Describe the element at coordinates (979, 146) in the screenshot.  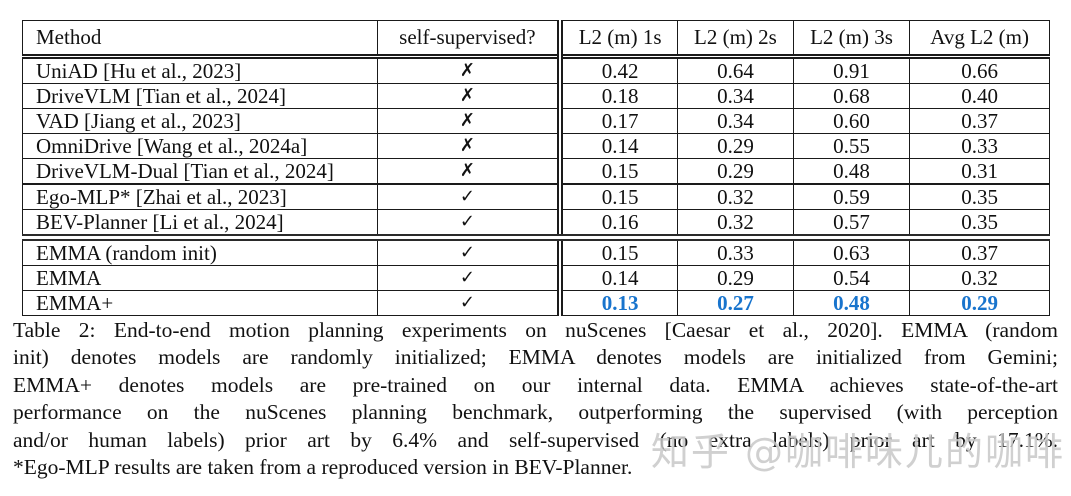
I see `avg-l2-cell: 0.33` at that location.